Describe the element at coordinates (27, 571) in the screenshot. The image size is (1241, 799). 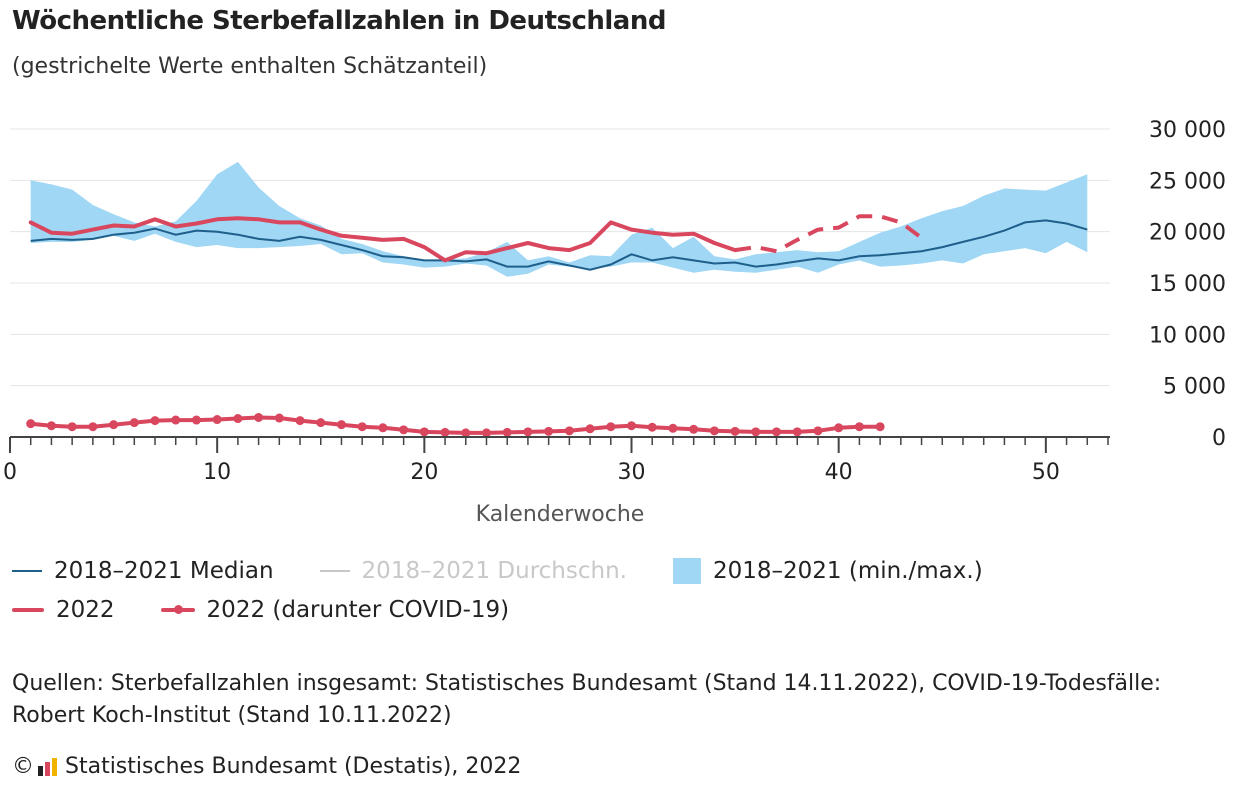
I see `legend-swatch-median` at that location.